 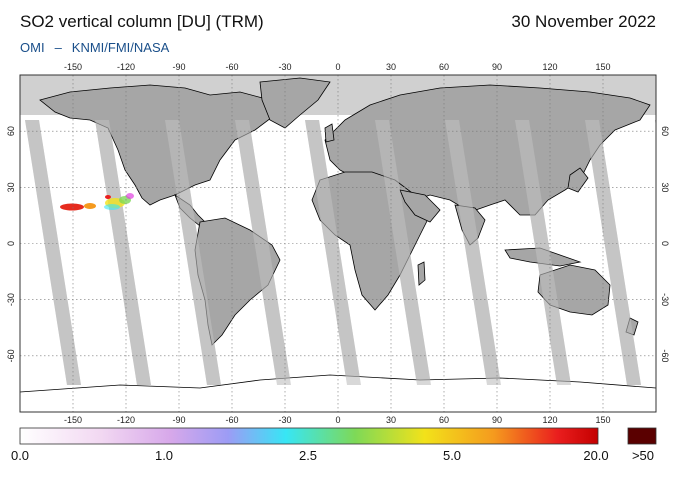 I want to click on map-date: 30 November 2022, so click(x=583, y=21).